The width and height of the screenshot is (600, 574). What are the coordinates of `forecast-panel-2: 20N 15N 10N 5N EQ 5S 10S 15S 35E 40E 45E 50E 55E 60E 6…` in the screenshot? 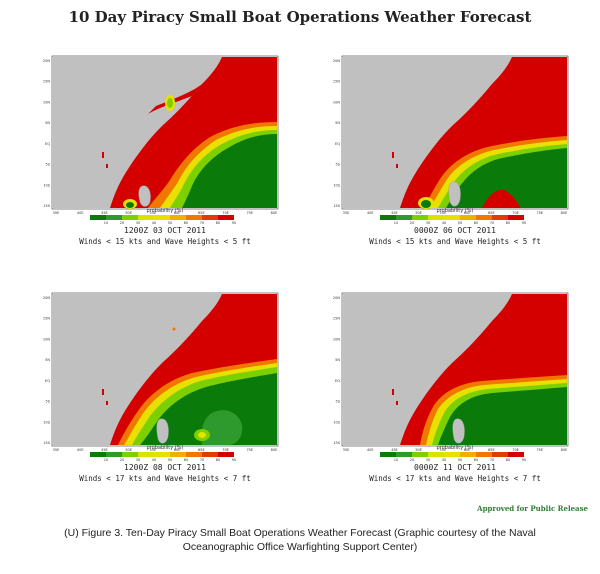 It's located at (451, 155).